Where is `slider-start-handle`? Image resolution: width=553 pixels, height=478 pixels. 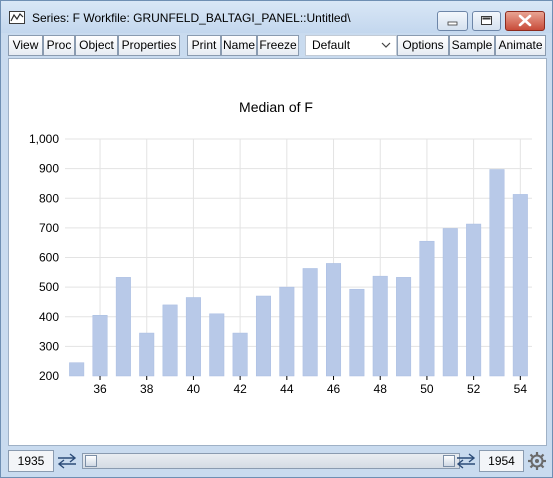 slider-start-handle is located at coordinates (91, 461).